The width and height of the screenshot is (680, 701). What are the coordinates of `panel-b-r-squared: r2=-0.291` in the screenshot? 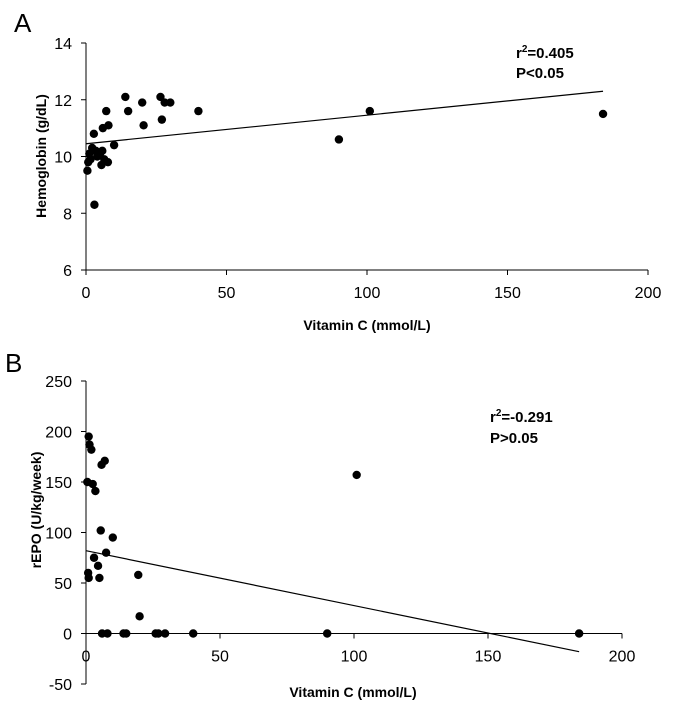 It's located at (521, 417).